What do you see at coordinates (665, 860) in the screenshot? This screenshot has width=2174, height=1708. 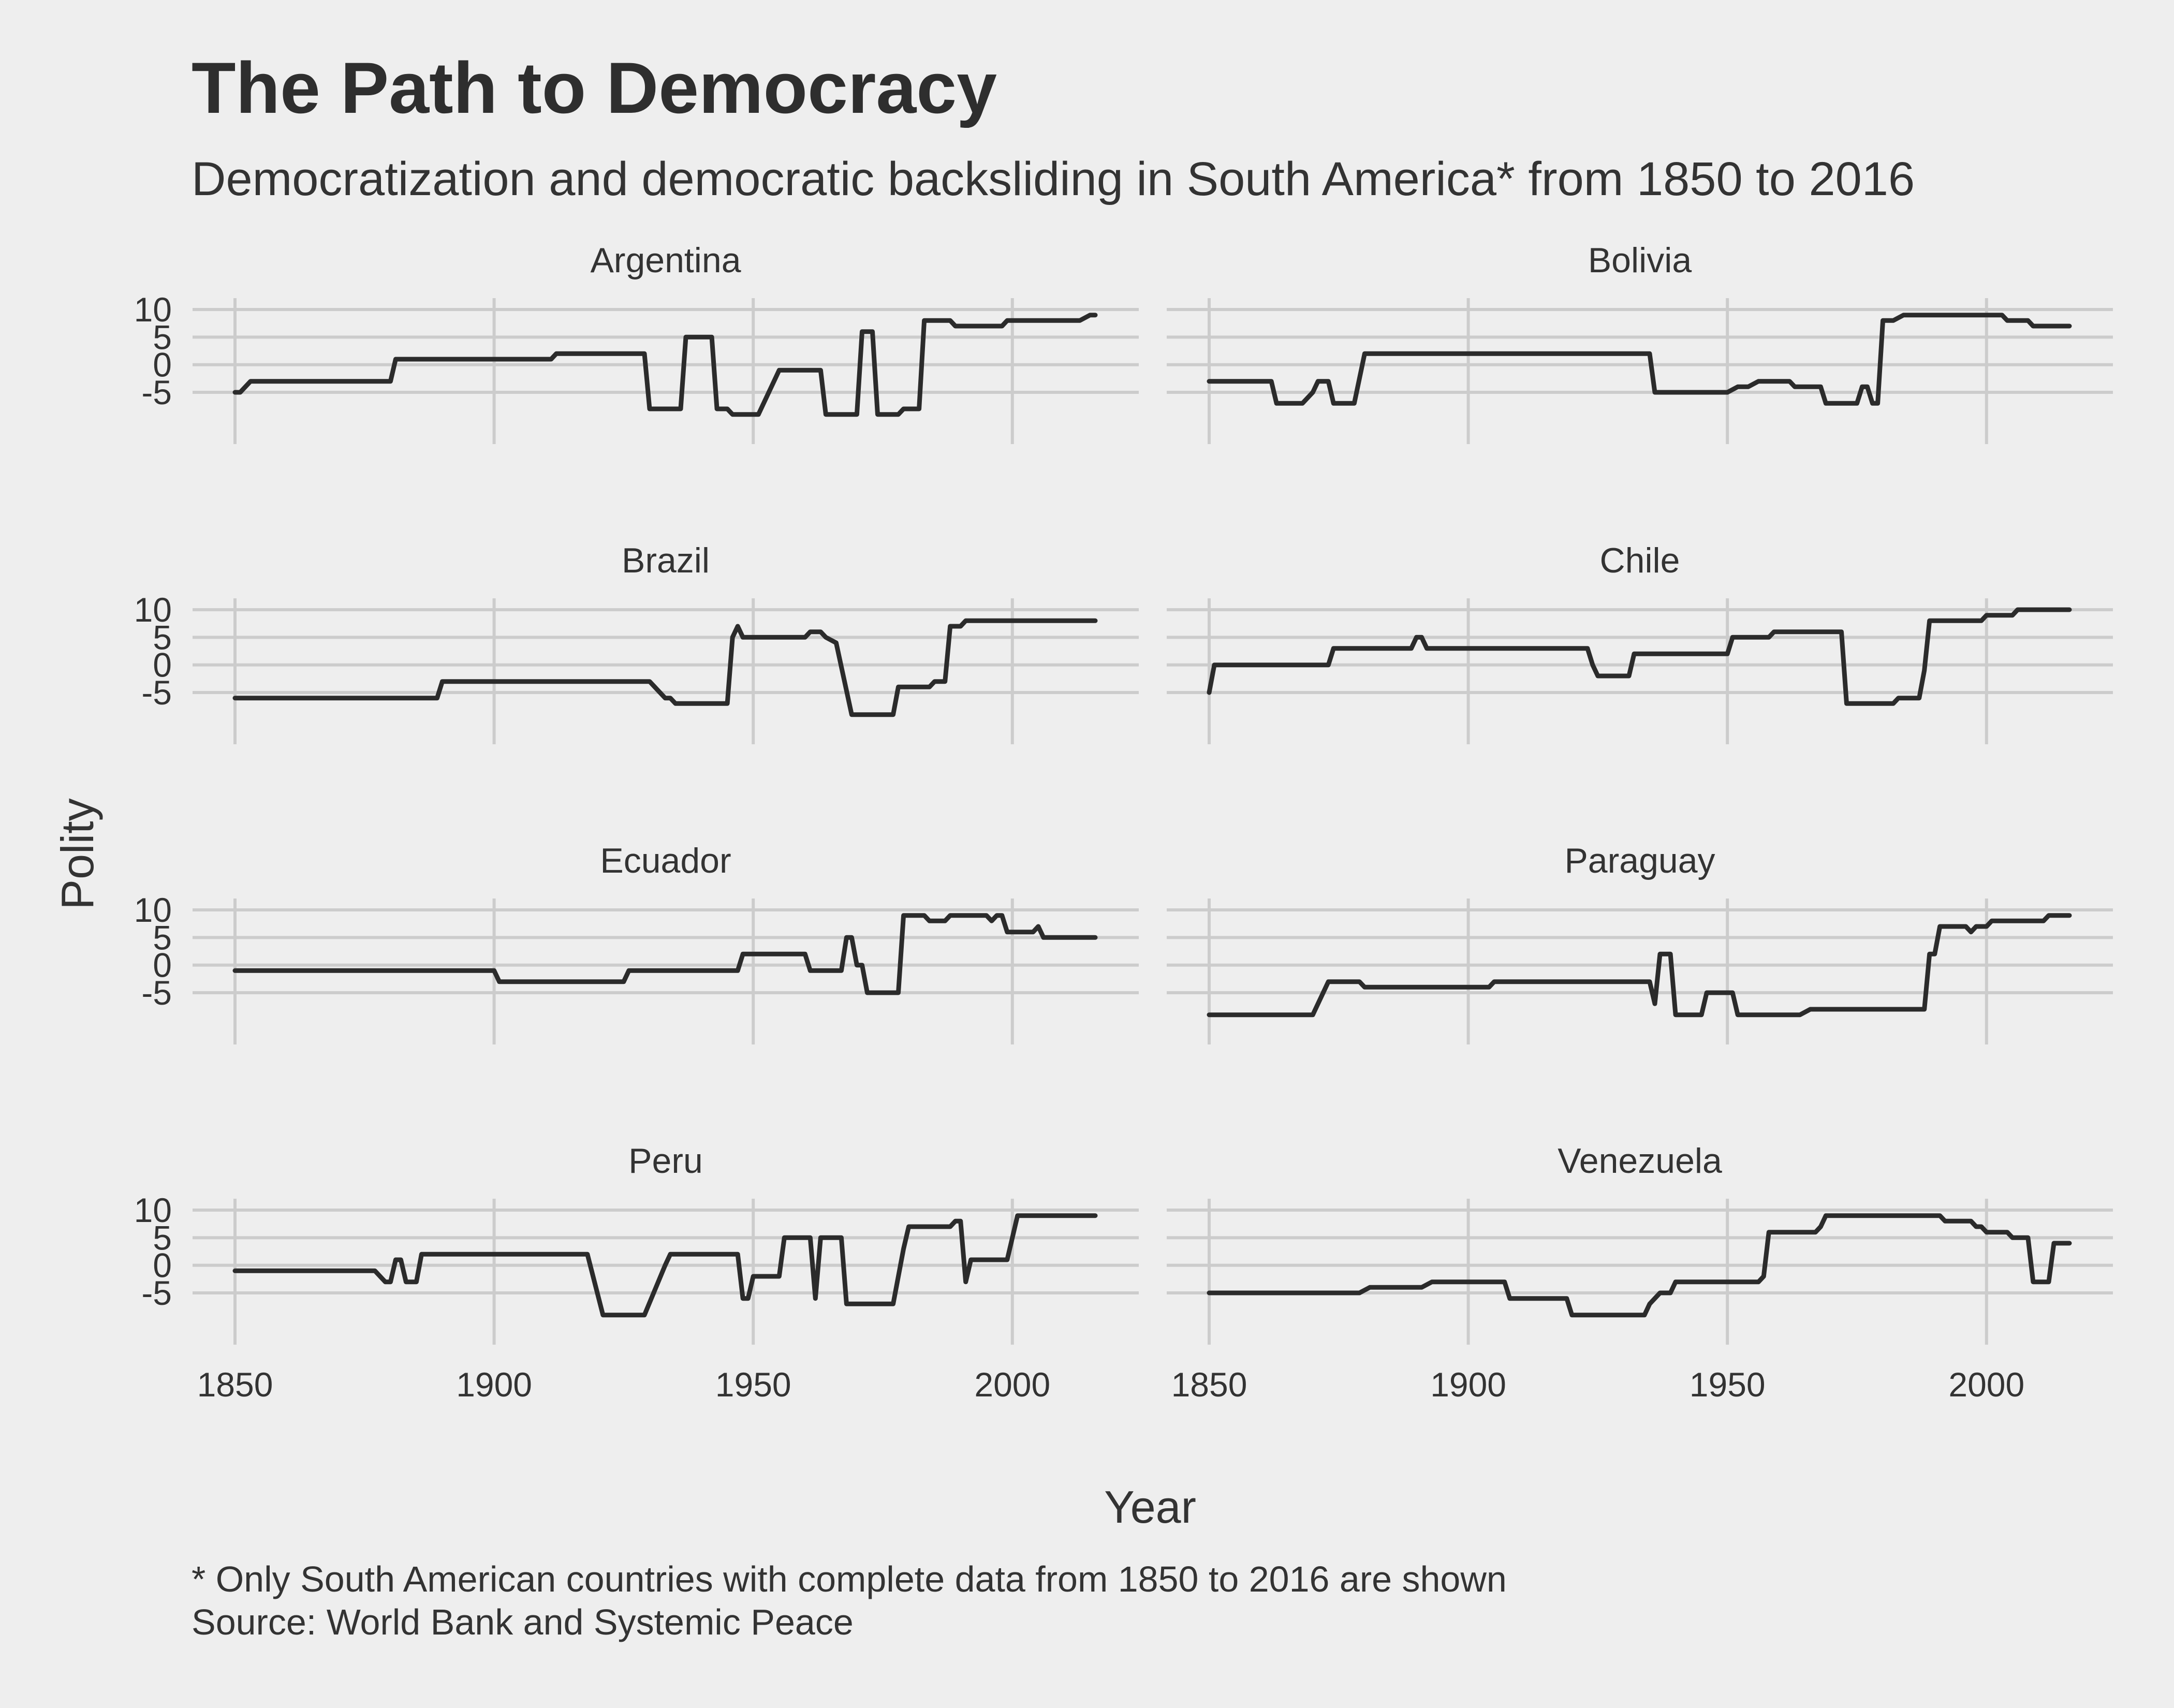 I see `strip-label-ecuador: Ecuador` at bounding box center [665, 860].